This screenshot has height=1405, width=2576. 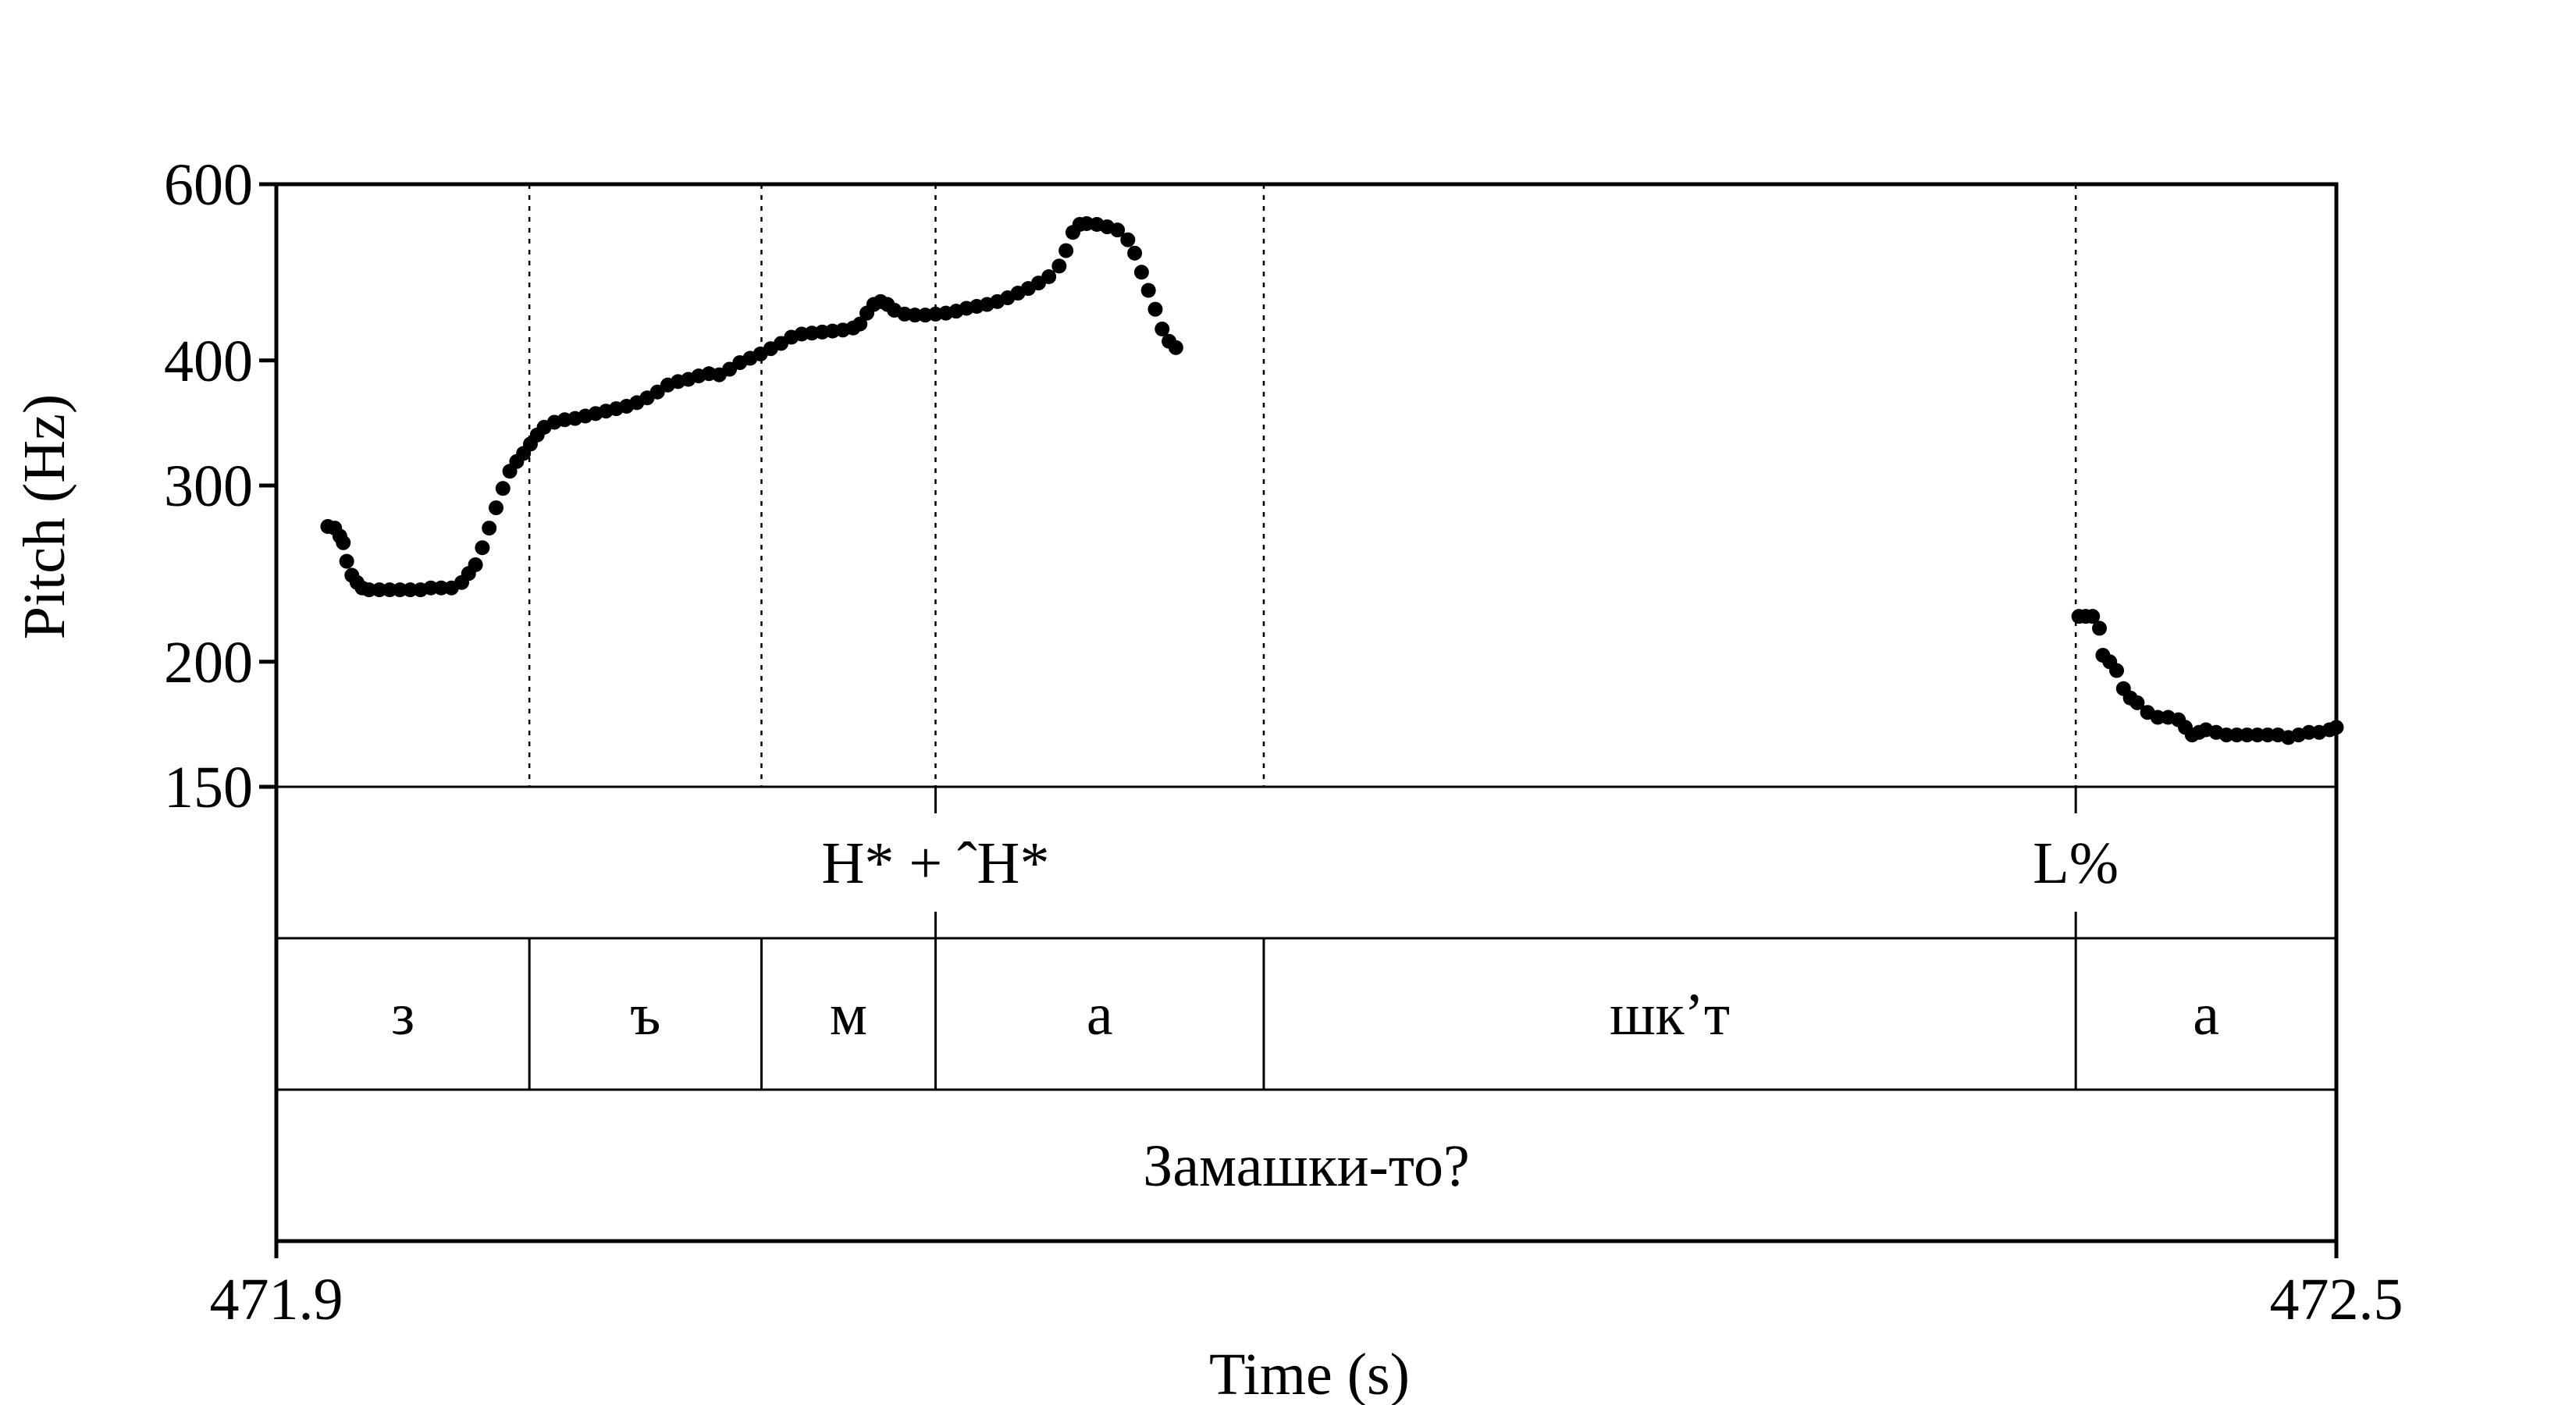 What do you see at coordinates (208, 486) in the screenshot?
I see `y-tick-label: 300` at bounding box center [208, 486].